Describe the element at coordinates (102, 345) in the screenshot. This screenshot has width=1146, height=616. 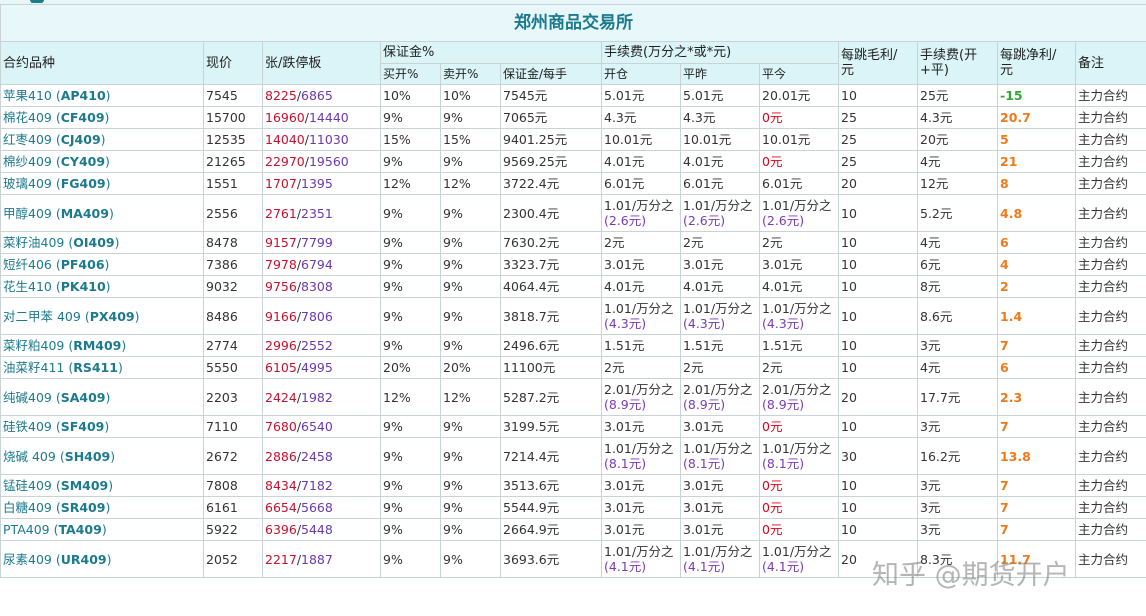
I see `cell-contract: 菜籽粕409 (RM409)` at that location.